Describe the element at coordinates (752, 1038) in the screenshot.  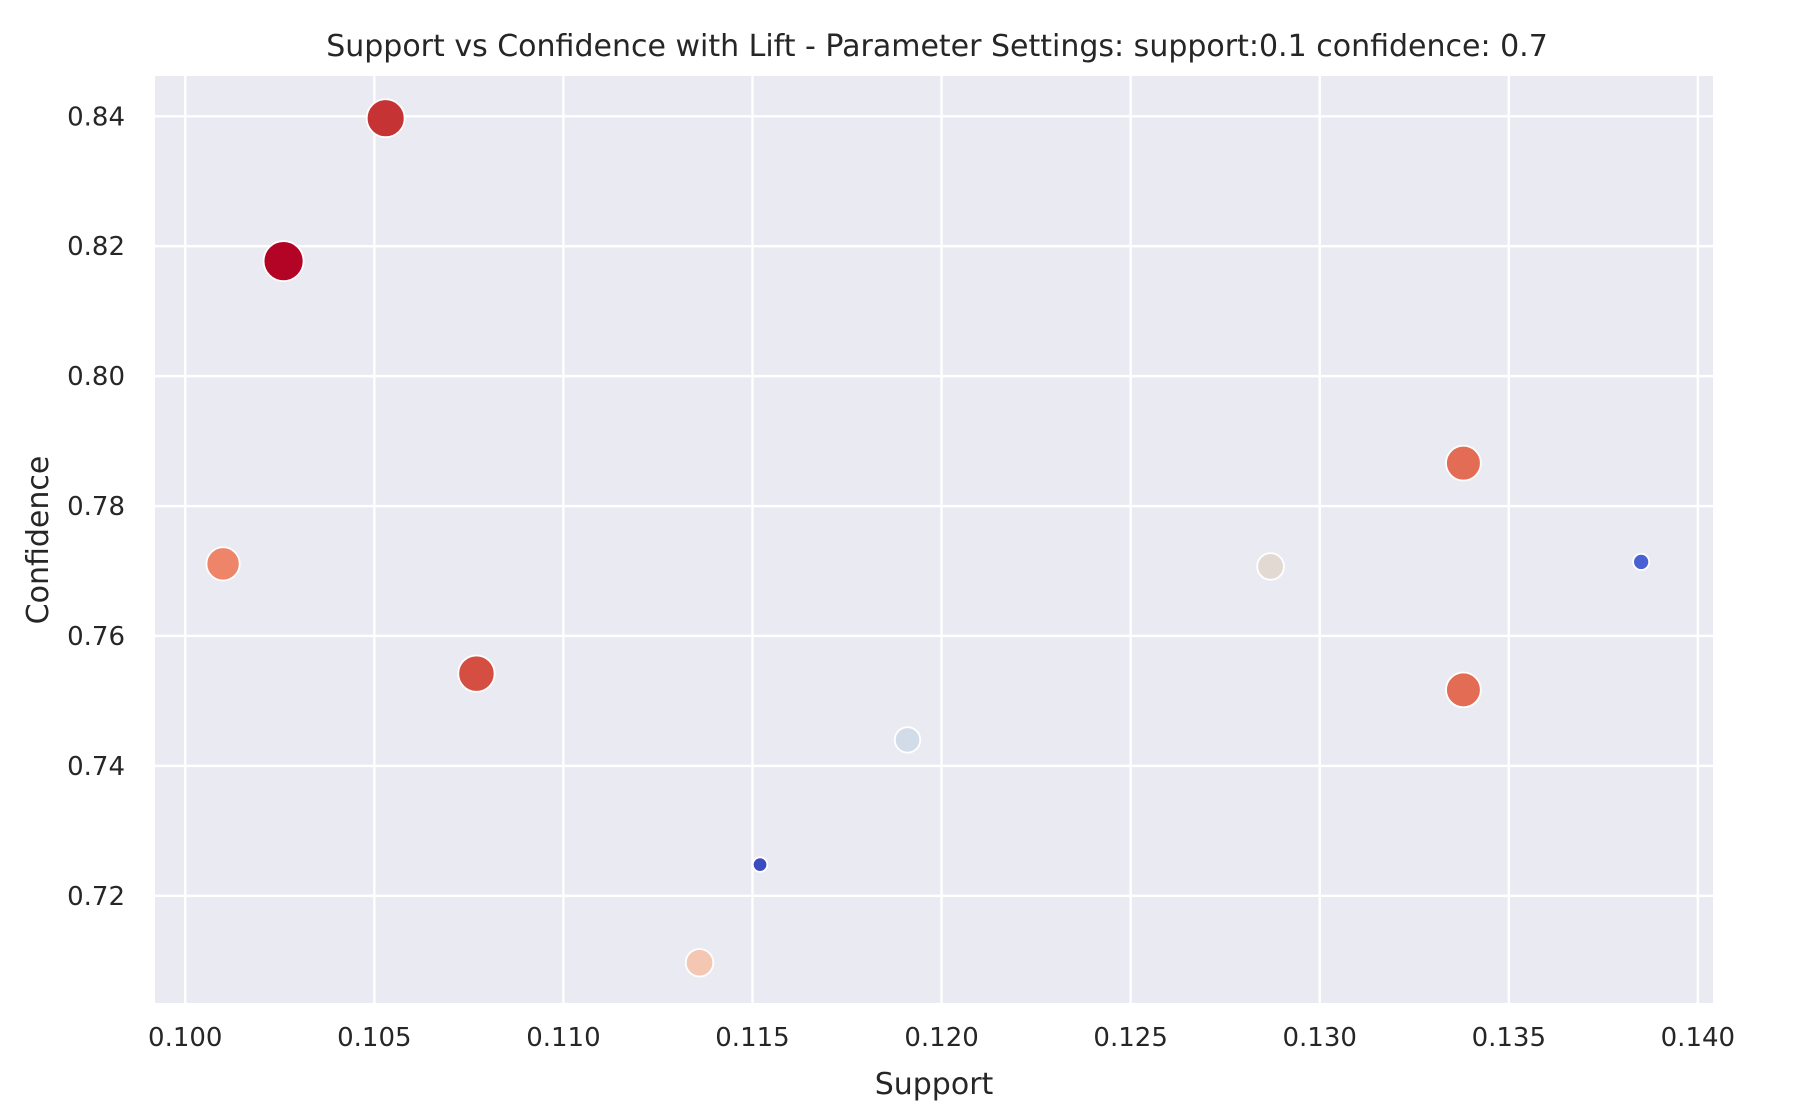
I see `x-tick-label: 0.115` at that location.